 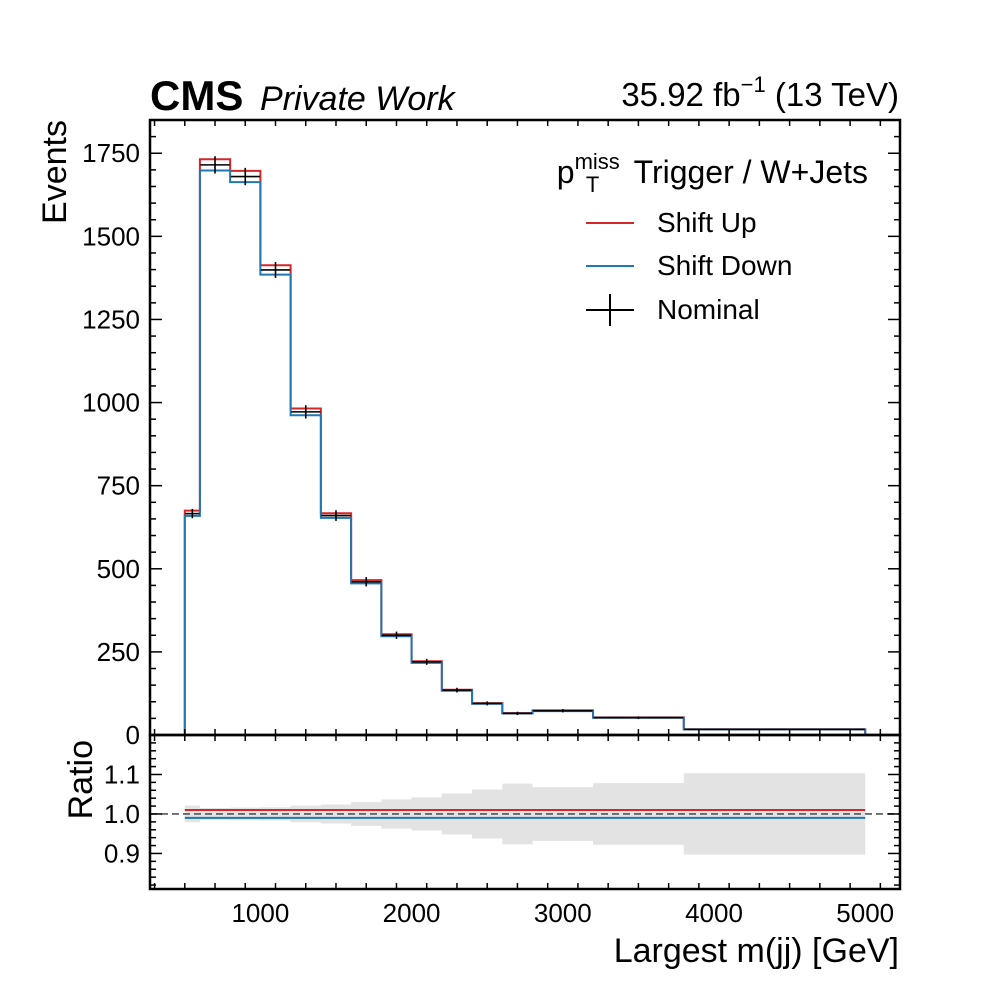 What do you see at coordinates (118, 569) in the screenshot?
I see `y-tick-label: 500` at bounding box center [118, 569].